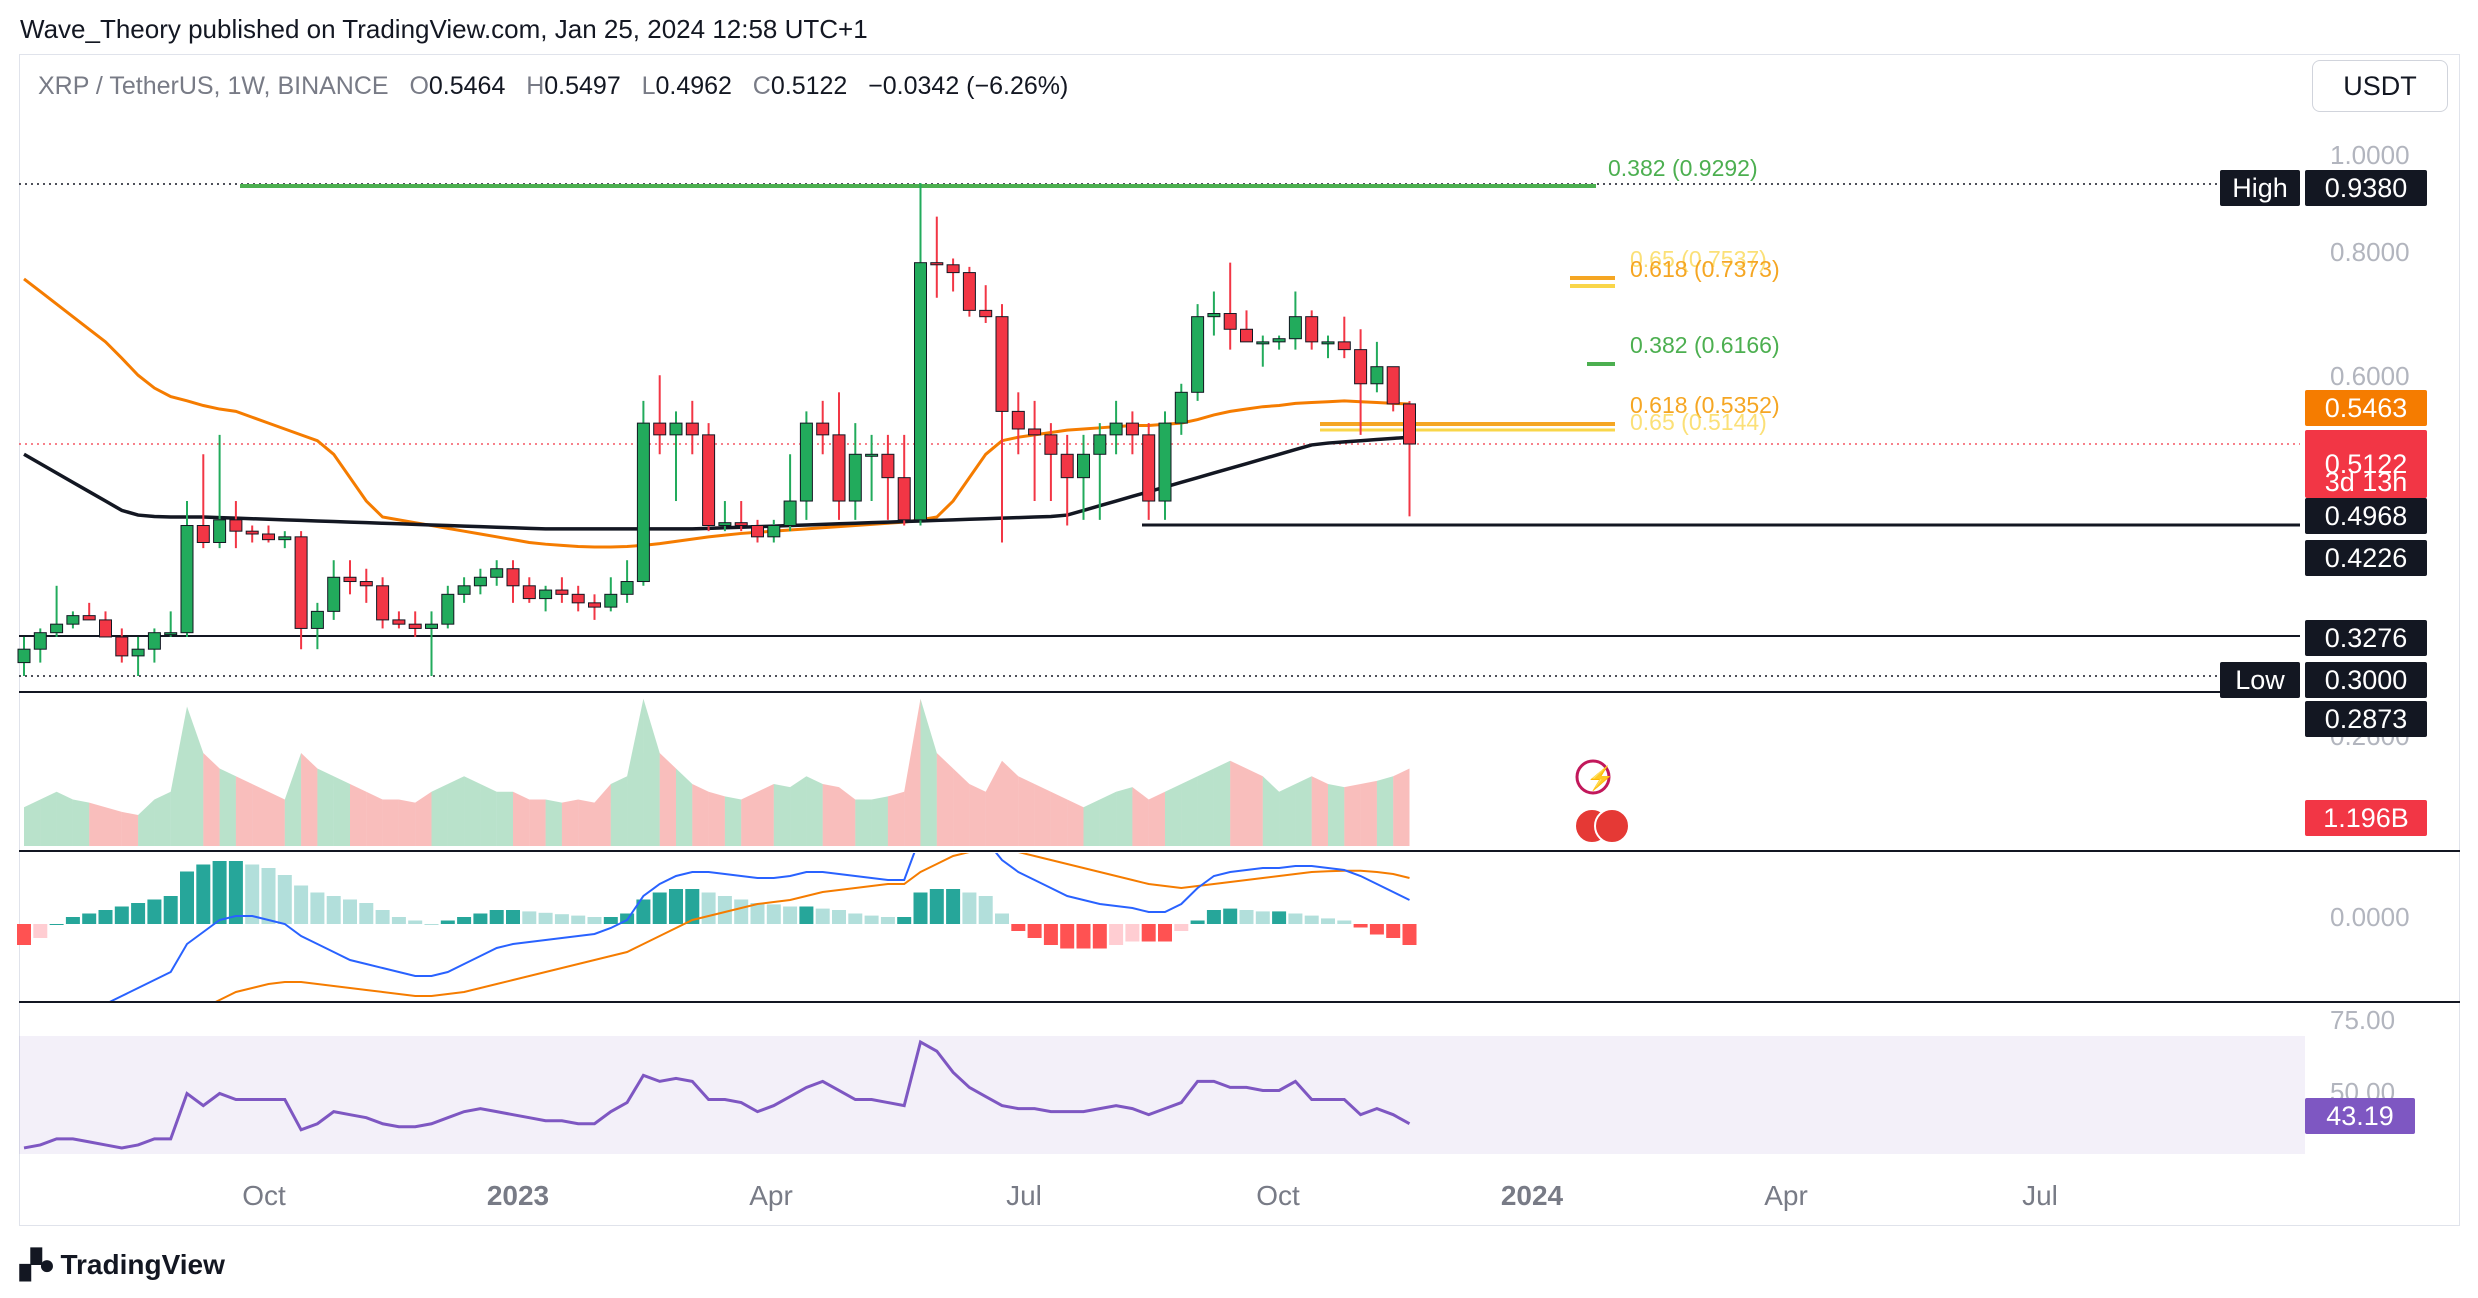 The image size is (2478, 1298). Describe the element at coordinates (759, 927) in the screenshot. I see `macd-line` at that location.